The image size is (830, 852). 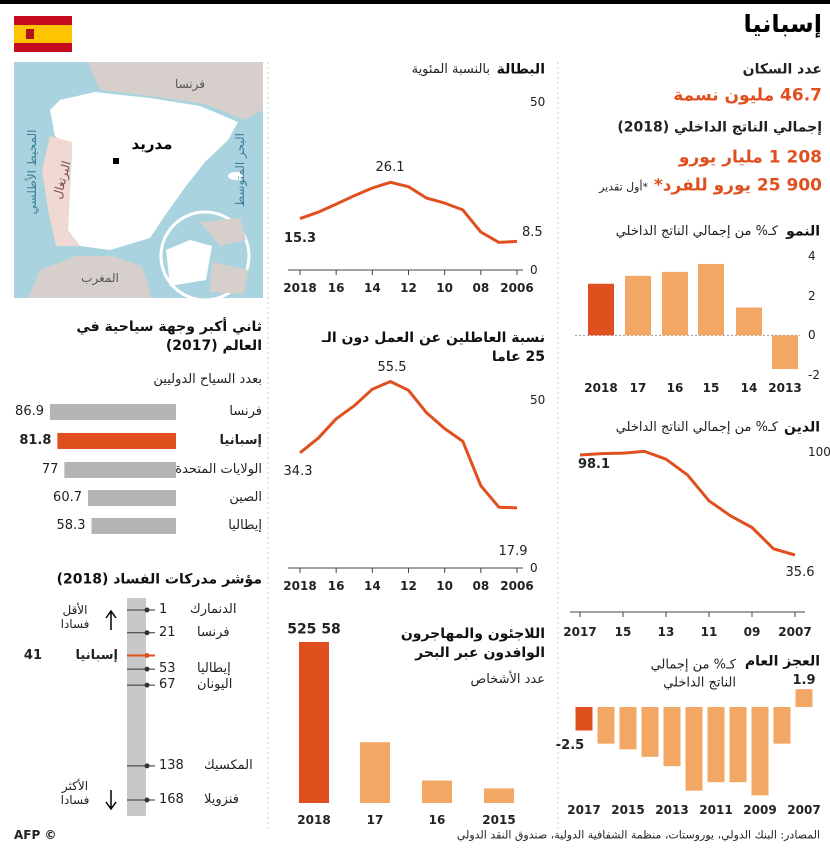 What do you see at coordinates (390, 168) in the screenshot?
I see `data-label: 26.1` at bounding box center [390, 168].